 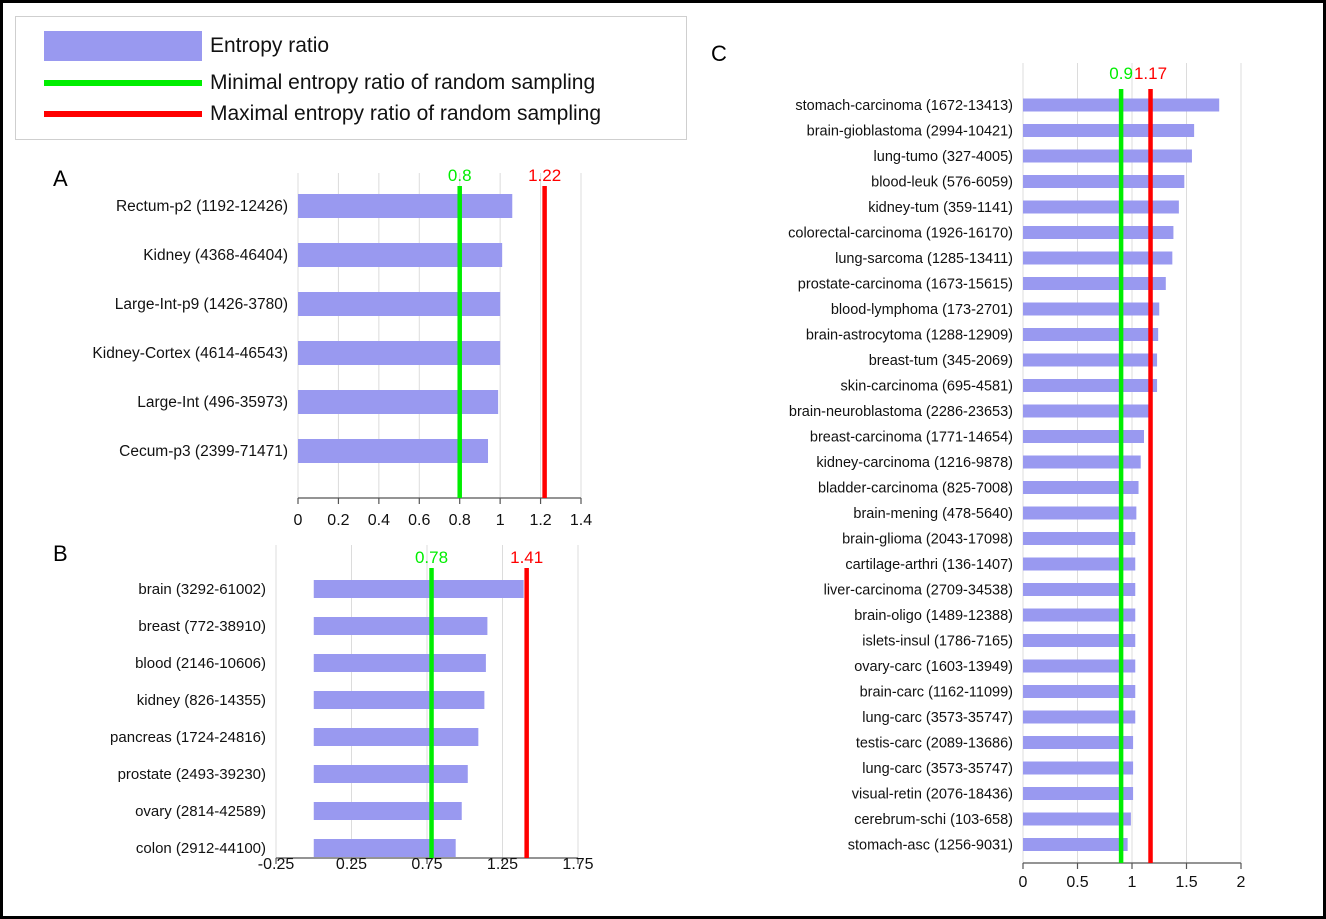 What do you see at coordinates (426, 864) in the screenshot?
I see `x-tick-label: 0.75` at bounding box center [426, 864].